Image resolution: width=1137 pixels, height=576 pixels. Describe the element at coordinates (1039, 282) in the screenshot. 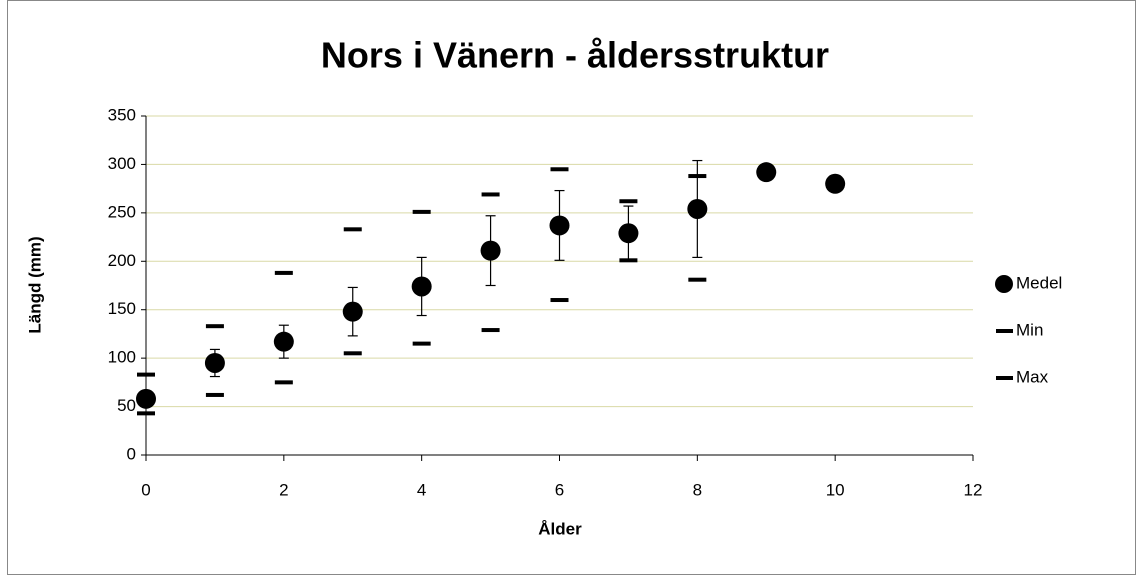

I see `legend-label: Medel` at that location.